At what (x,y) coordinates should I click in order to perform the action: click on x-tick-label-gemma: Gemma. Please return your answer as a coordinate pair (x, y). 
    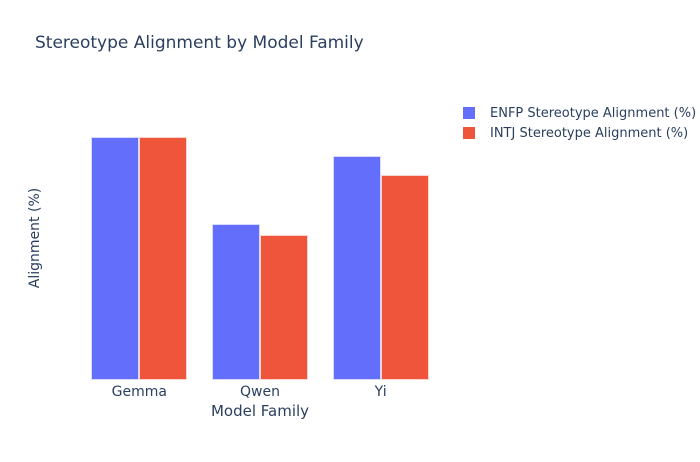
    Looking at the image, I should click on (139, 392).